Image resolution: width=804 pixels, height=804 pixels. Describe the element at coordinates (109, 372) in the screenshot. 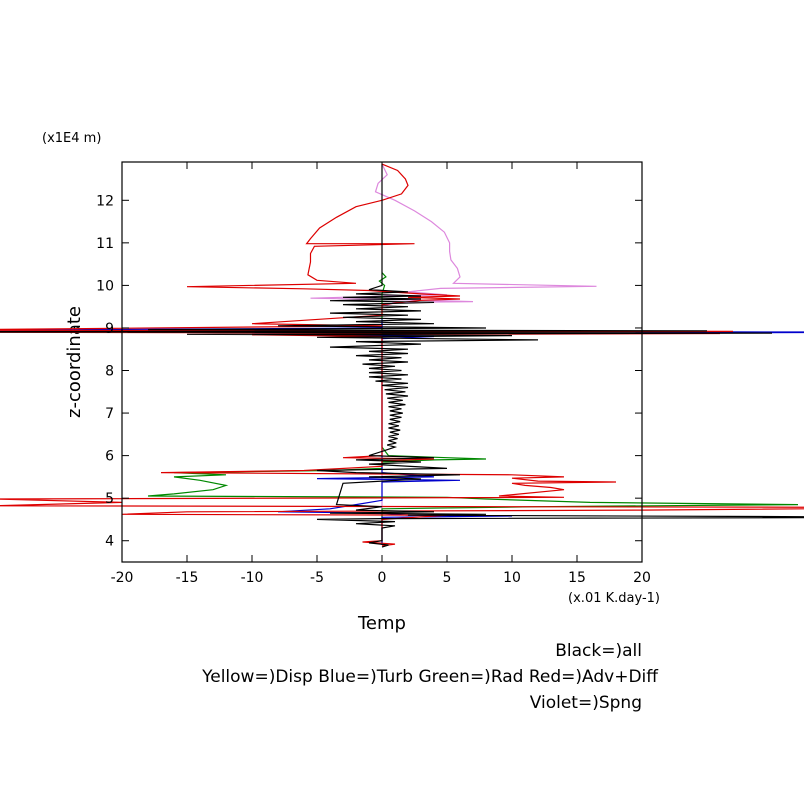

I see `y-tick-label: 8` at that location.